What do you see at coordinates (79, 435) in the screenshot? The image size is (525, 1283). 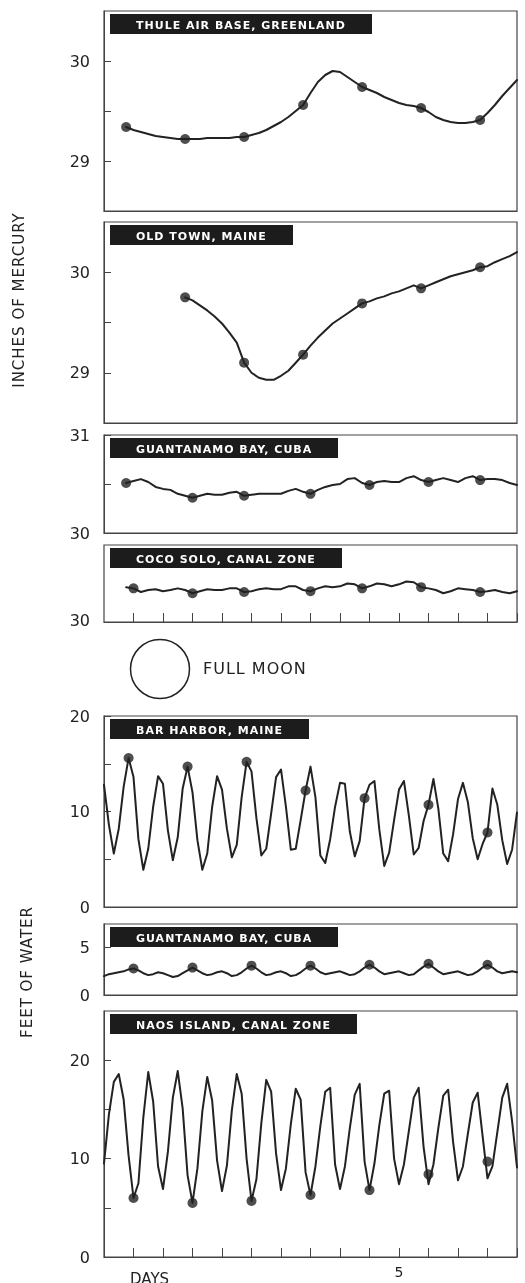 I see `y-tick-label: 31` at bounding box center [79, 435].